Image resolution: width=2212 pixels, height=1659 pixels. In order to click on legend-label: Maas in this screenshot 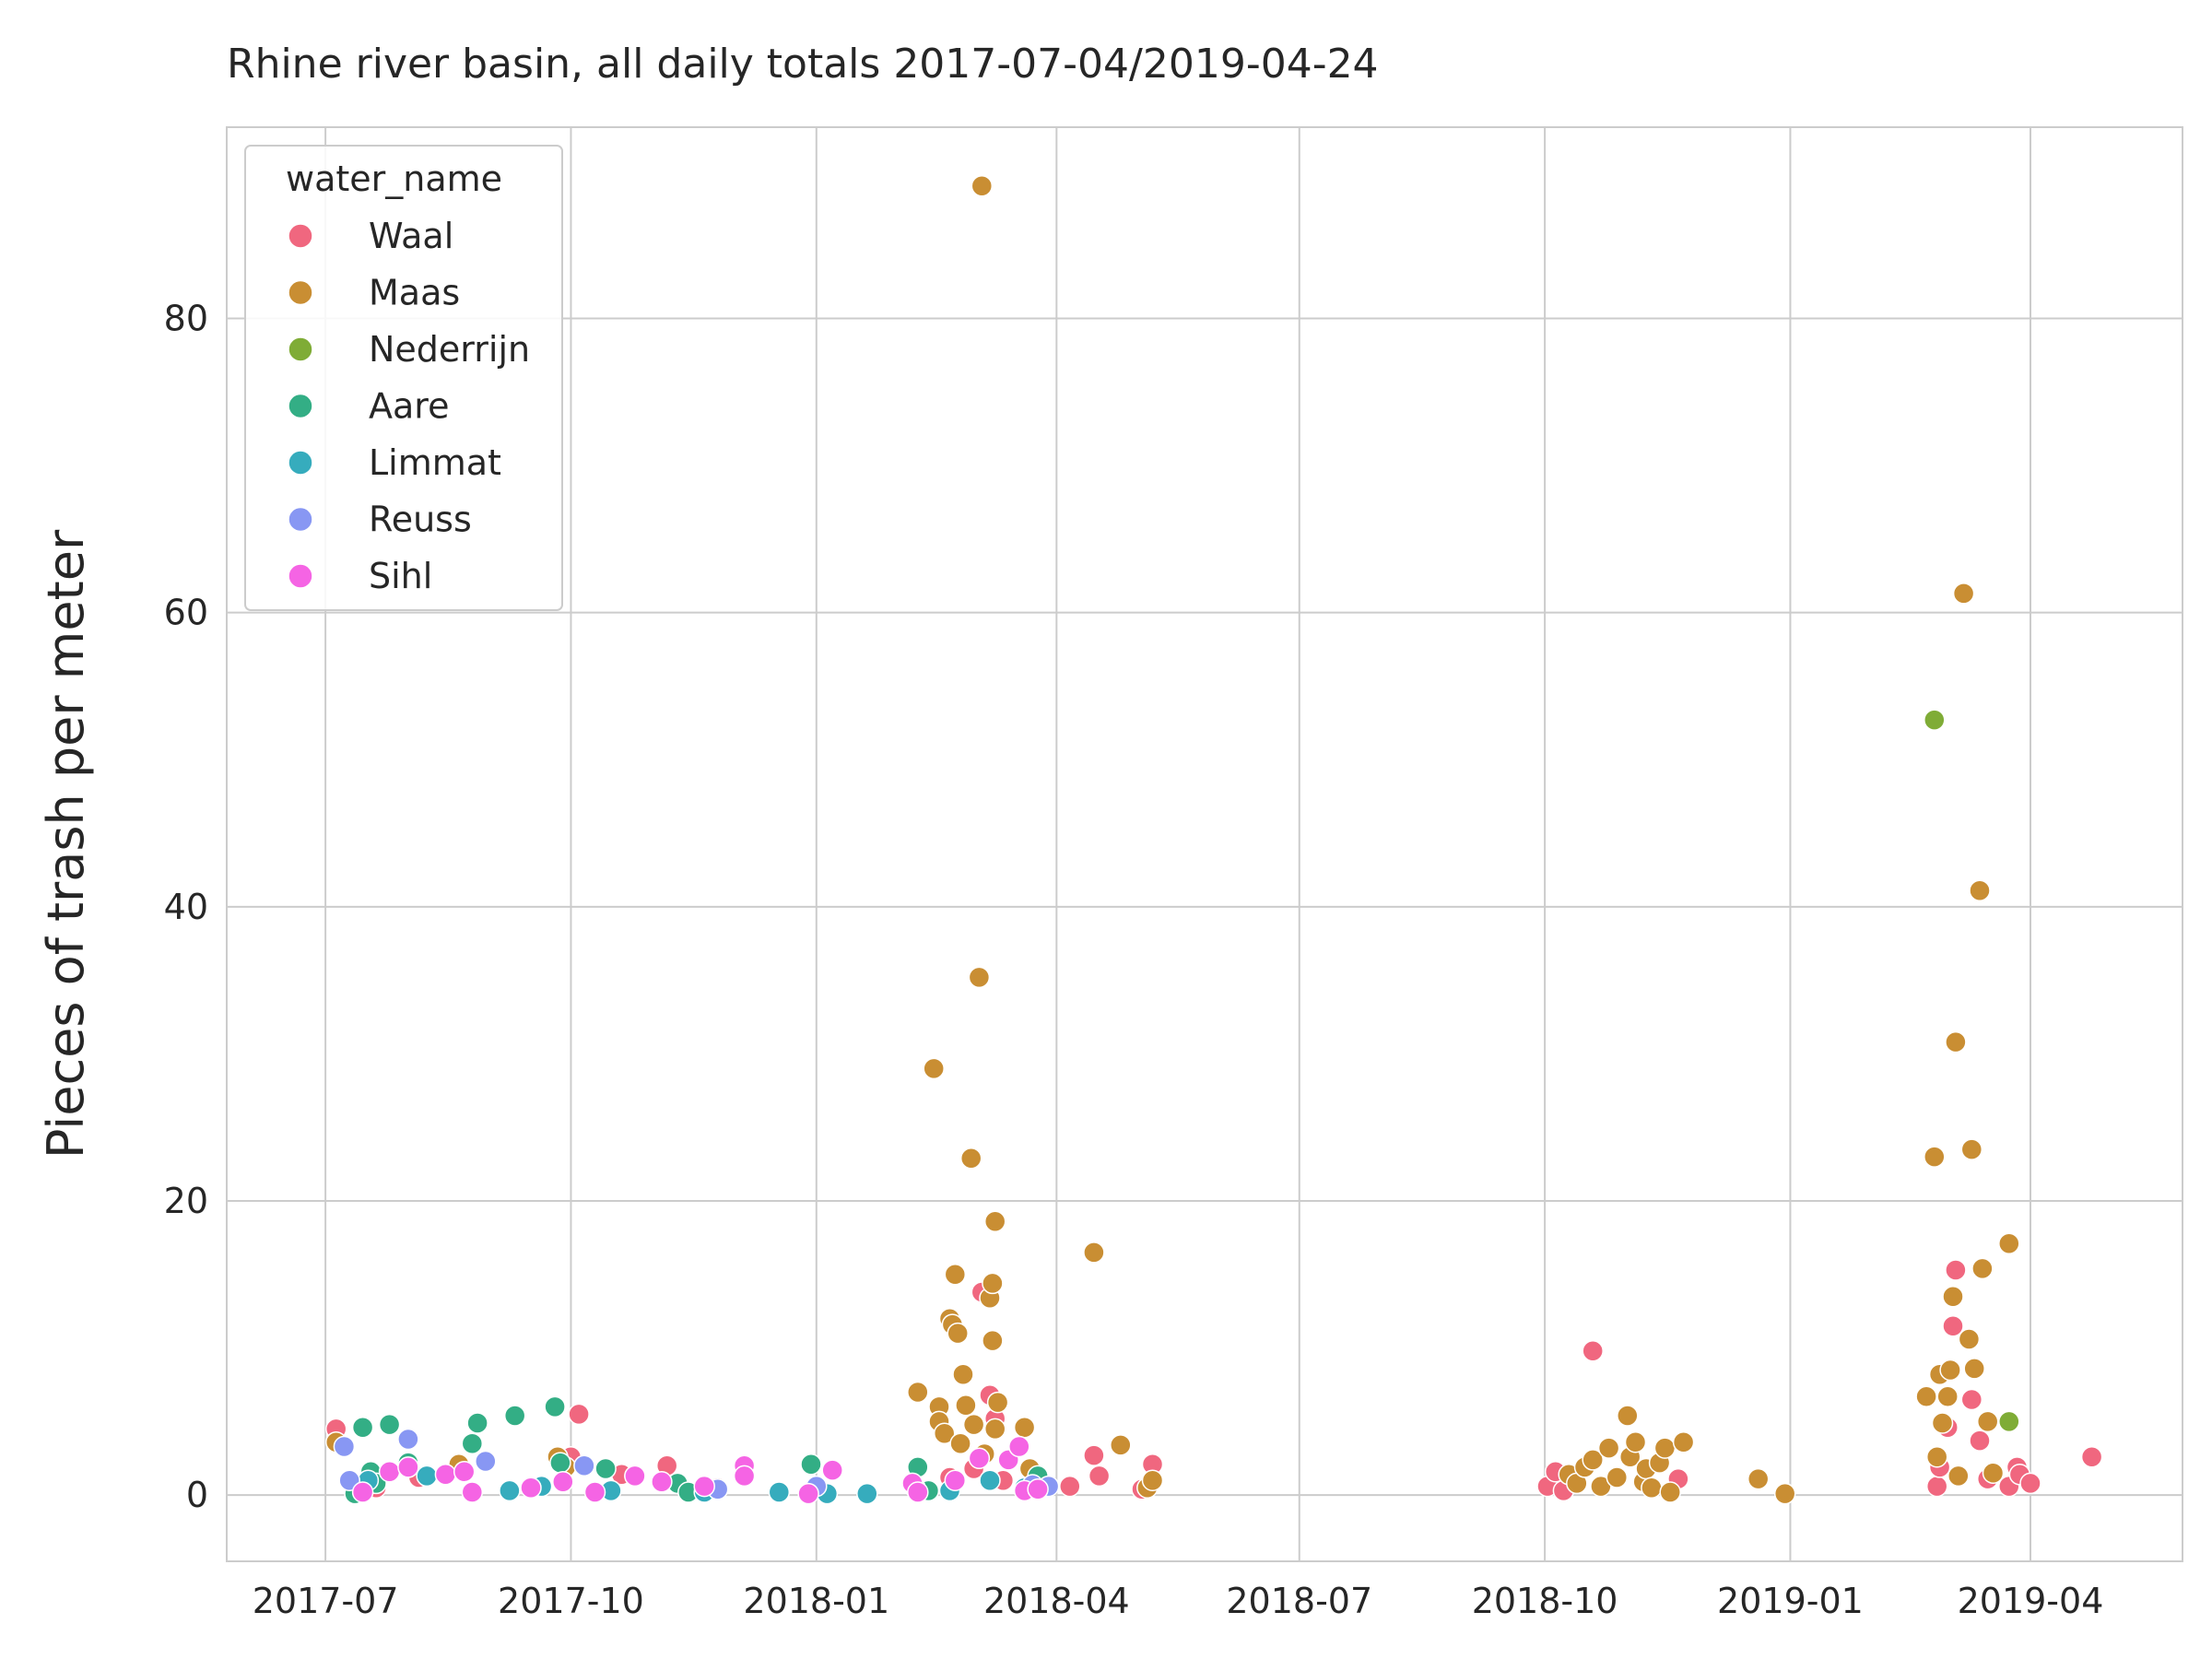, I will do `click(414, 293)`.